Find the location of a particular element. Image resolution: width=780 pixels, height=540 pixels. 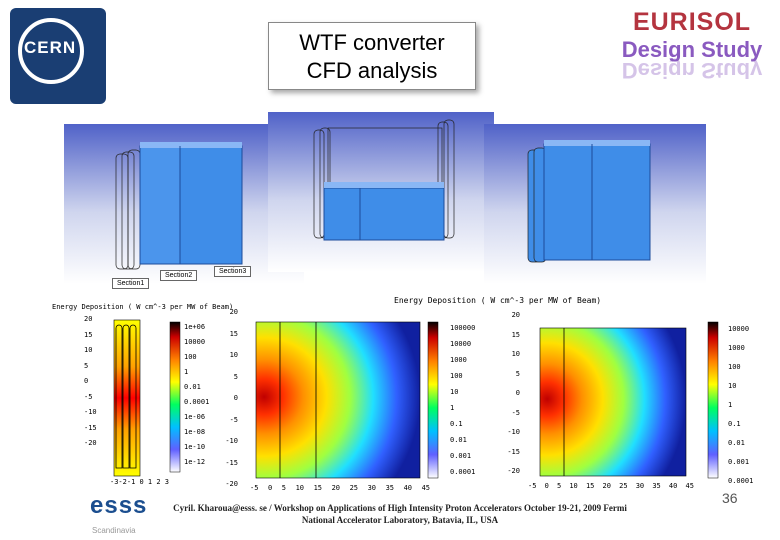

plot2-heatmap is located at coordinates (349, 402).